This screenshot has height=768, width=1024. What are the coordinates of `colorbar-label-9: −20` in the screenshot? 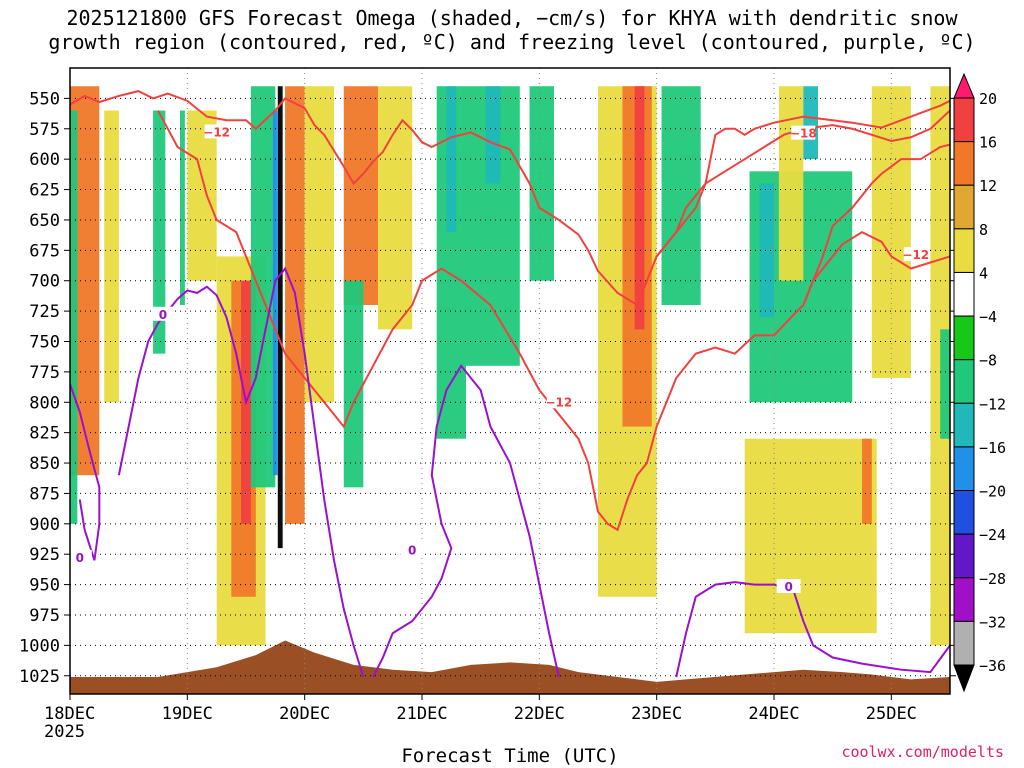 It's located at (992, 492).